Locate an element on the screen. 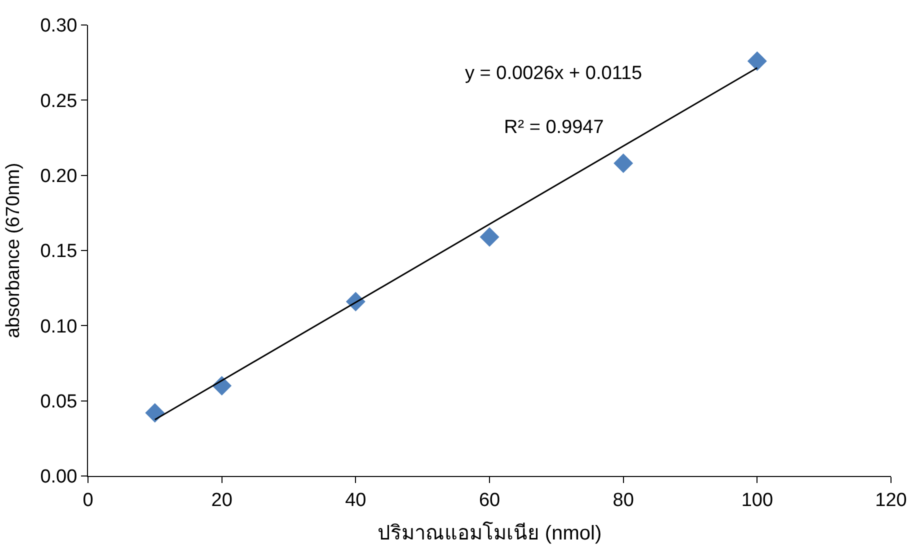  x-tick-label: 120 is located at coordinates (891, 500).